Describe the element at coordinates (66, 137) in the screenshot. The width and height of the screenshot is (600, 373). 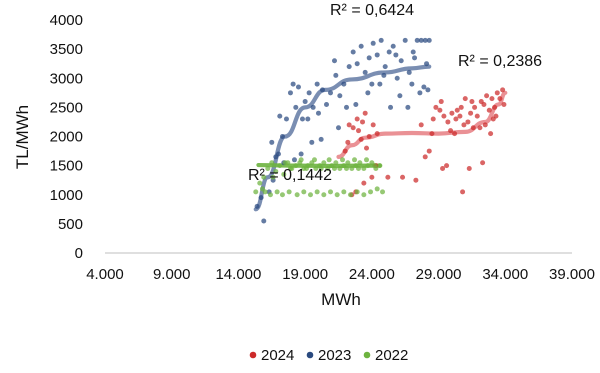
I see `y-tick-labels: 0 500 1000 1500 2000 2500 3000 3500 4000` at that location.